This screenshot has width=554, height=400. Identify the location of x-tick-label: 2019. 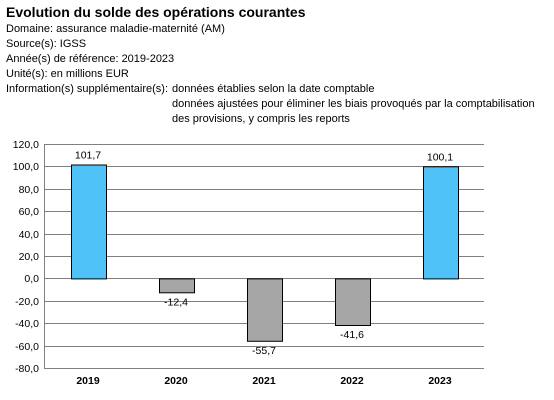
(88, 381).